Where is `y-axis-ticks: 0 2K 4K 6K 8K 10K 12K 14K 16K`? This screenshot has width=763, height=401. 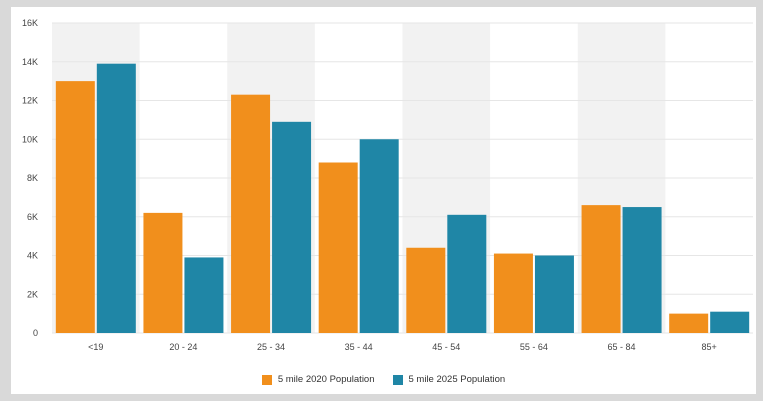 y-axis-ticks: 0 2K 4K 6K 8K 10K 12K 14K 16K is located at coordinates (30, 178).